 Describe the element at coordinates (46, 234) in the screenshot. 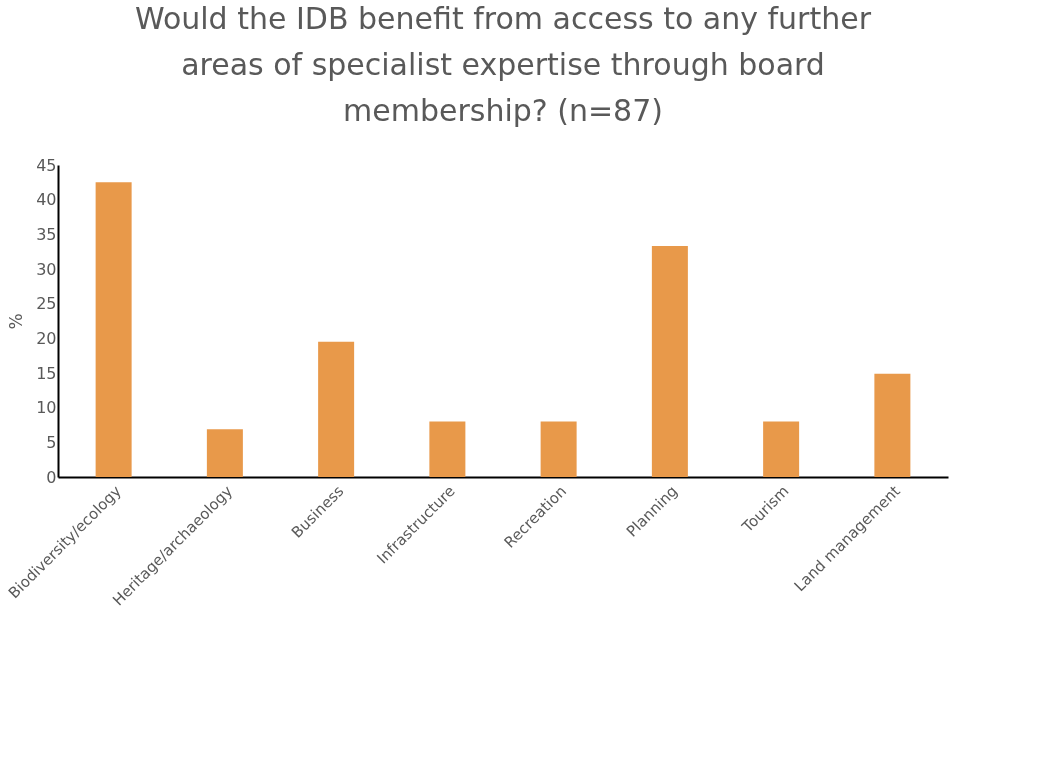

I see `y-tick-label: 35` at that location.